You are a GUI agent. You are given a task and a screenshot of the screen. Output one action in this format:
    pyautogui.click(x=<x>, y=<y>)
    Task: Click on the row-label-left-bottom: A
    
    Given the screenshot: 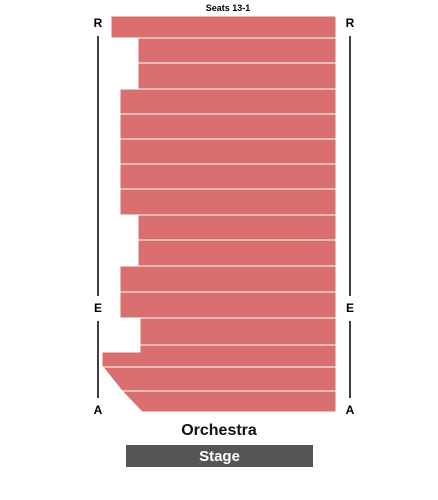 What is the action you would take?
    pyautogui.click(x=98, y=410)
    